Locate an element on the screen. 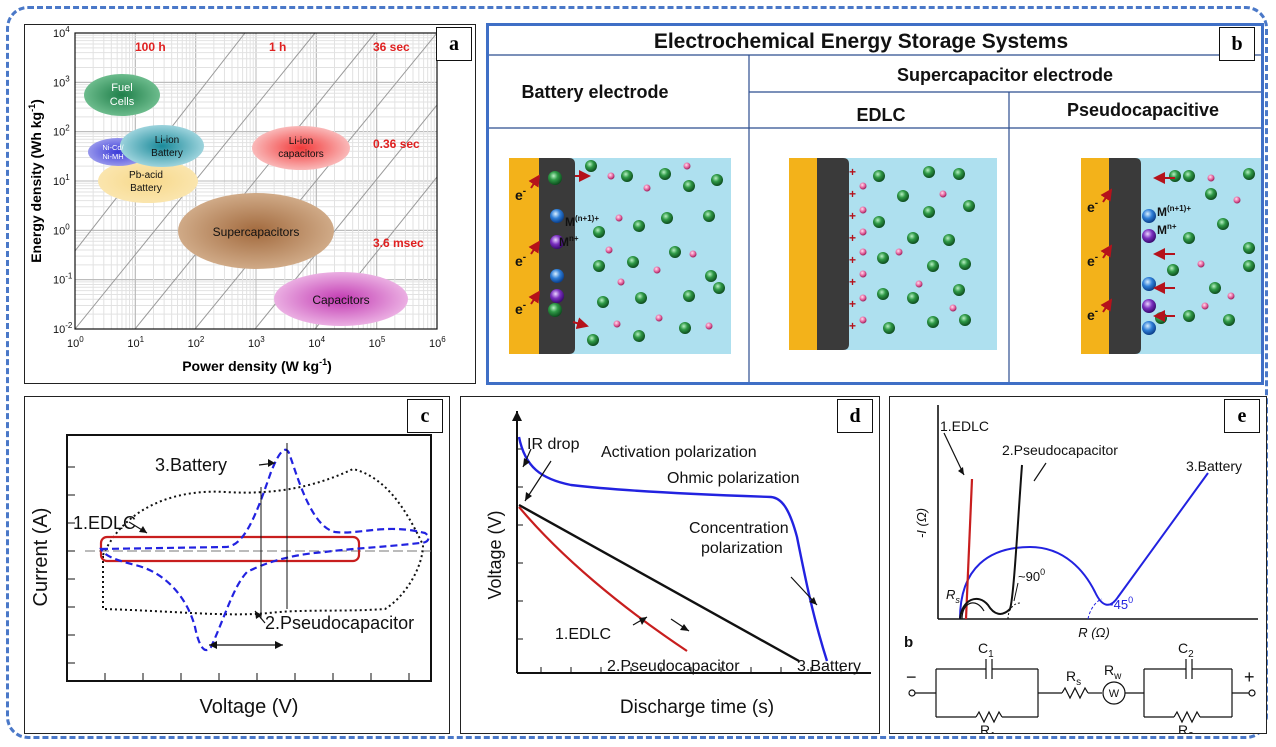 This screenshot has height=747, width=1276. ragone-y-tick-3: 10¹ is located at coordinates (61, 180).